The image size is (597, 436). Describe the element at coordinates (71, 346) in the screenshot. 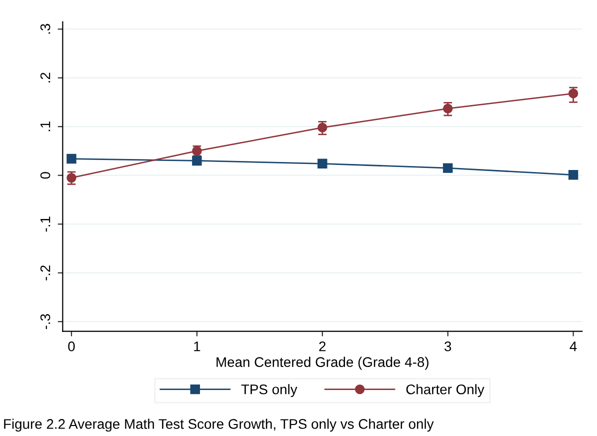

I see `x-tick-label: 0` at that location.